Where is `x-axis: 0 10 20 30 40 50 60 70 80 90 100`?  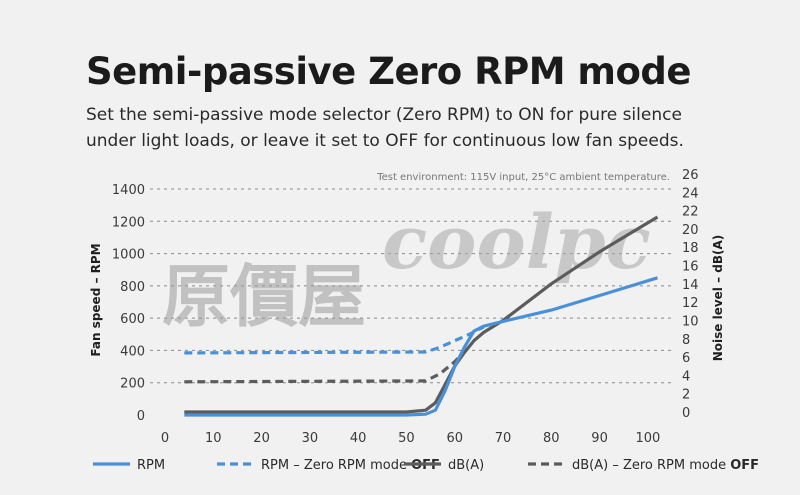
x-axis: 0 10 20 30 40 50 60 70 80 90 100 is located at coordinates (410, 438).